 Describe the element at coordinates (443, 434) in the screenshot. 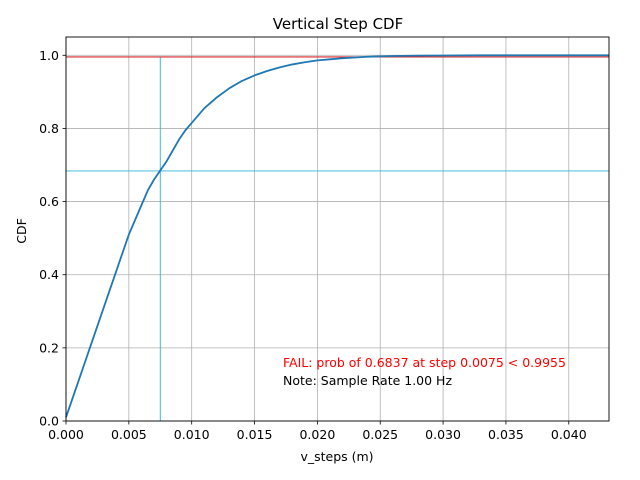

I see `x-tick-label: 0.030` at that location.